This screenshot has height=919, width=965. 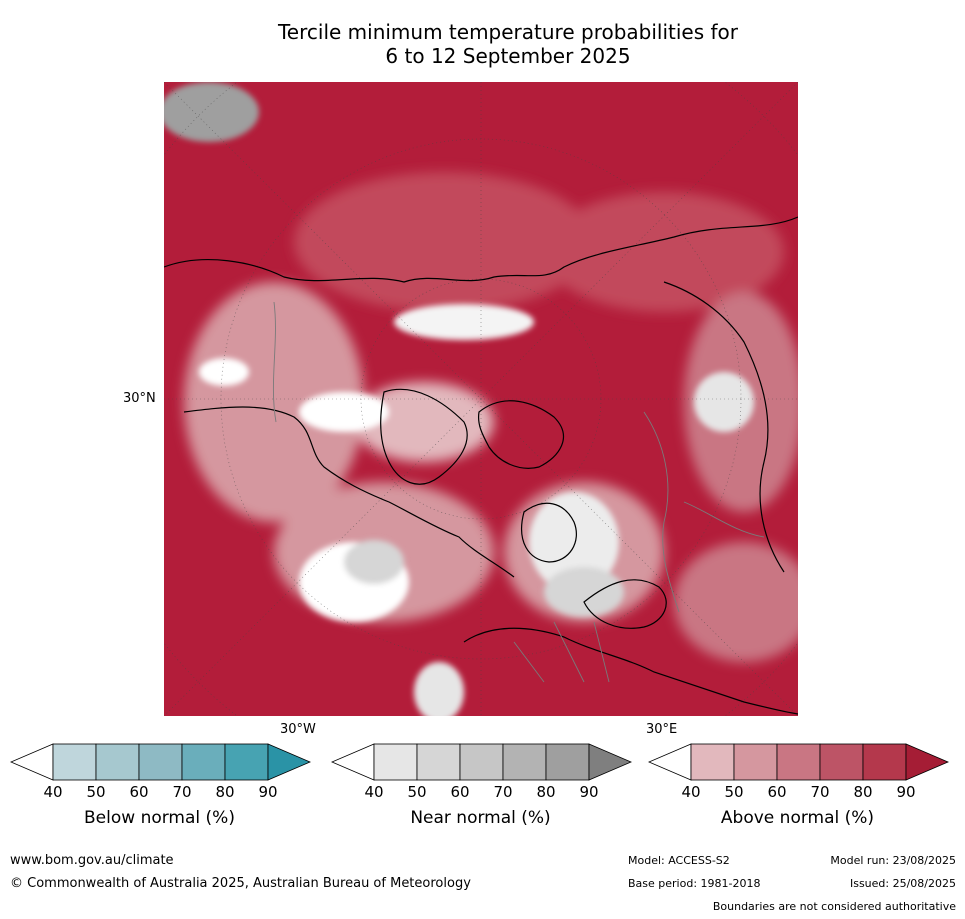 I want to click on colorbar-near-tick: 80, so click(x=546, y=792).